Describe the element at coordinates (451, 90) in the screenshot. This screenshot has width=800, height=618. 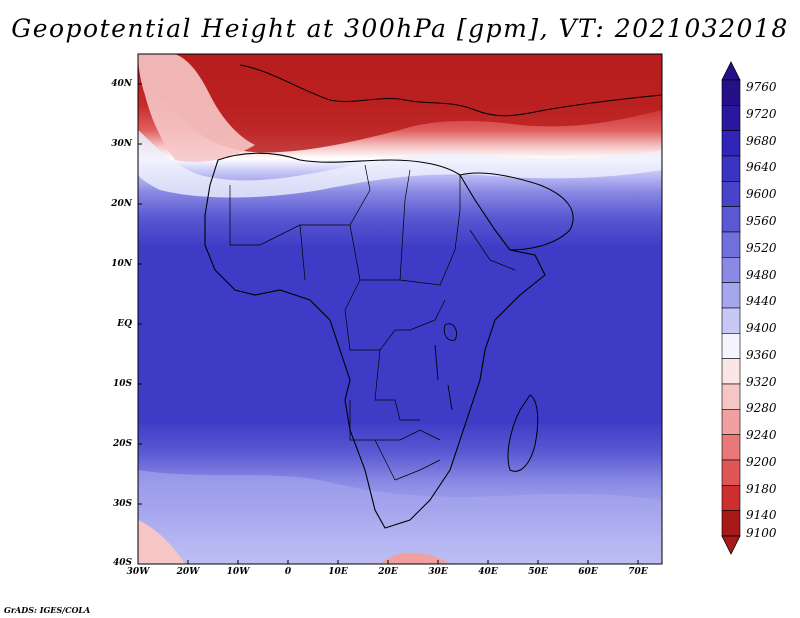
I see `europe-coastline` at that location.